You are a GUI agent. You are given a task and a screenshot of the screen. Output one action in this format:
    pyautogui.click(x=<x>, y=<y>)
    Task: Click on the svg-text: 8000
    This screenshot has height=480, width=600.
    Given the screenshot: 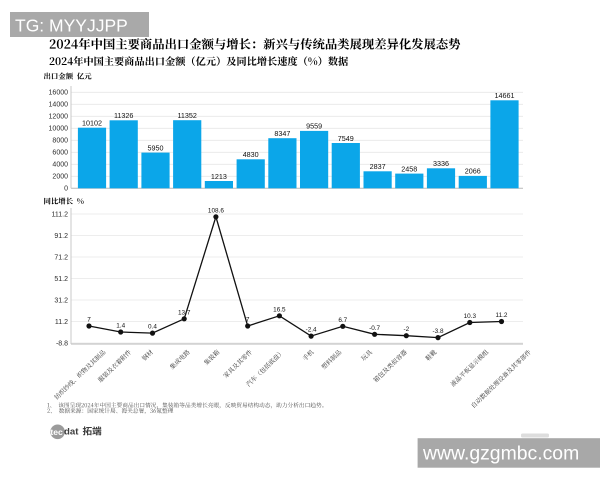 What is the action you would take?
    pyautogui.click(x=60, y=141)
    